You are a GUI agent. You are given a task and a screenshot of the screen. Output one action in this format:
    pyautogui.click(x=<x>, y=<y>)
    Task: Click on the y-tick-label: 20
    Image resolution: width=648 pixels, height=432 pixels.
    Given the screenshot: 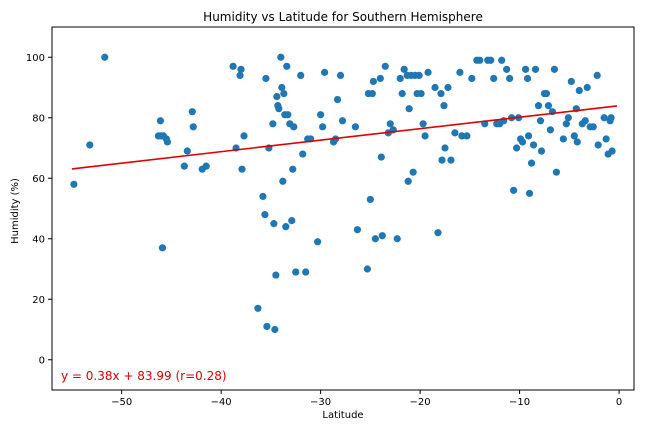 What is the action you would take?
    pyautogui.click(x=38, y=300)
    